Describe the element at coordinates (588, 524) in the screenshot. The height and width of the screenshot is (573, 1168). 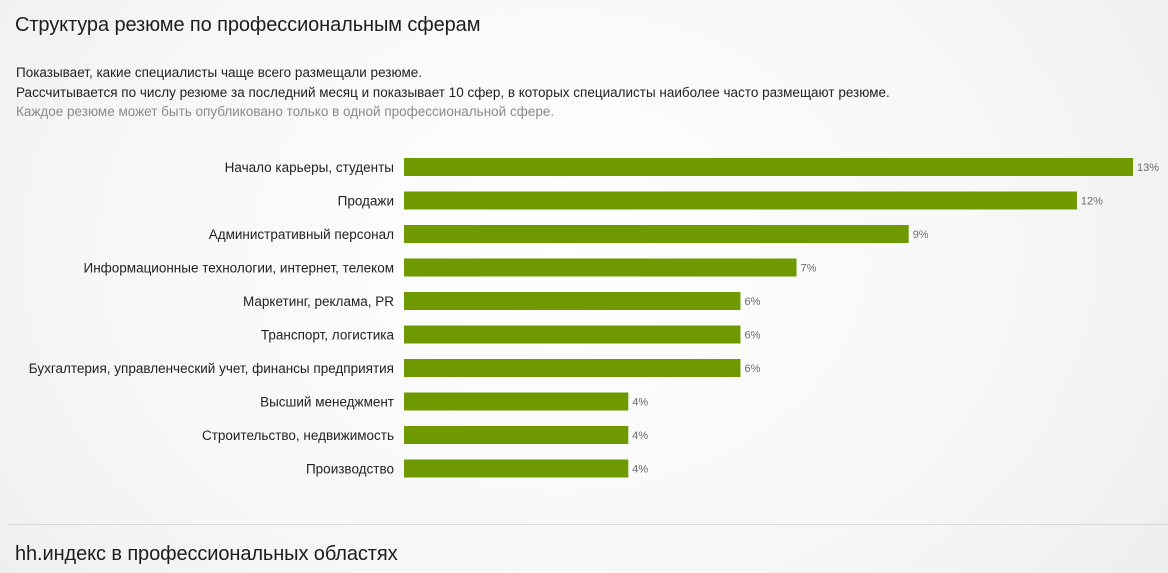
I see `section-divider` at that location.